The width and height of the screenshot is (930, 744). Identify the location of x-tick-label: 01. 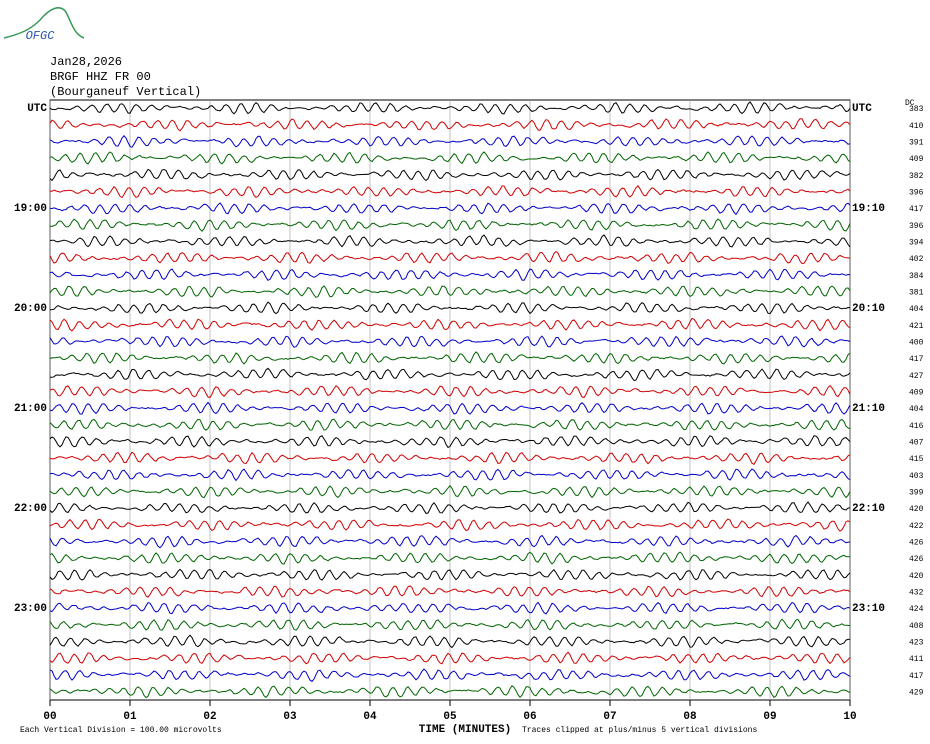
(130, 717).